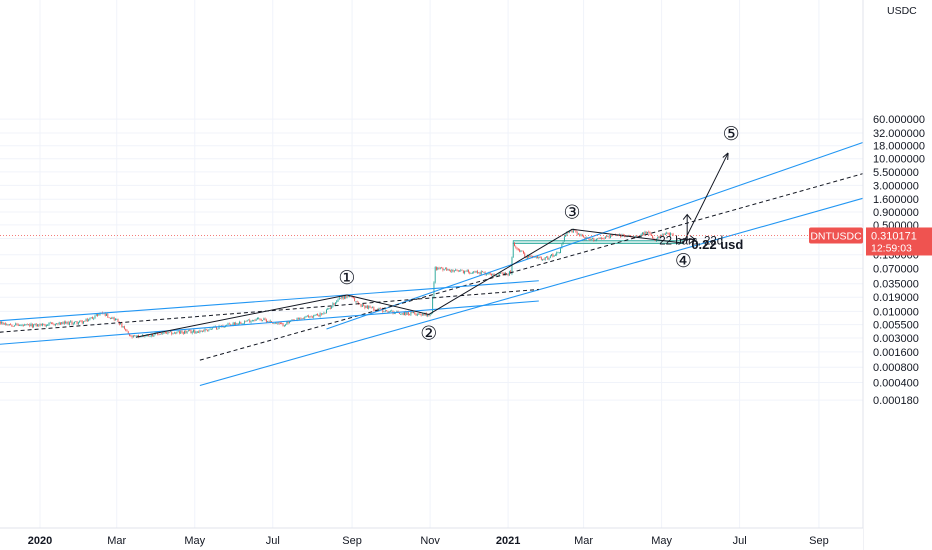 This screenshot has width=932, height=550. What do you see at coordinates (40, 541) in the screenshot?
I see `time-tick-label: 2020` at bounding box center [40, 541].